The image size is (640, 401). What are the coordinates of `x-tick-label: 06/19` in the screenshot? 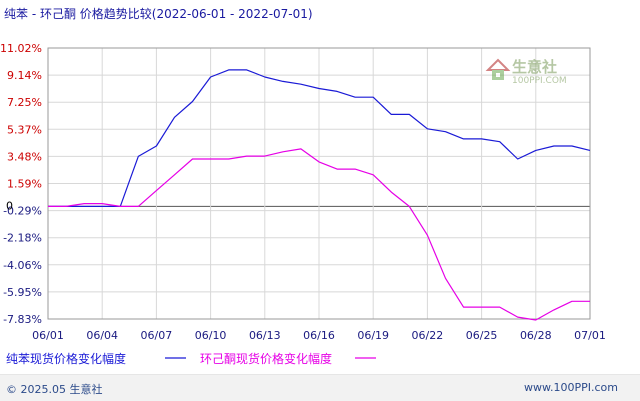 It's located at (373, 335).